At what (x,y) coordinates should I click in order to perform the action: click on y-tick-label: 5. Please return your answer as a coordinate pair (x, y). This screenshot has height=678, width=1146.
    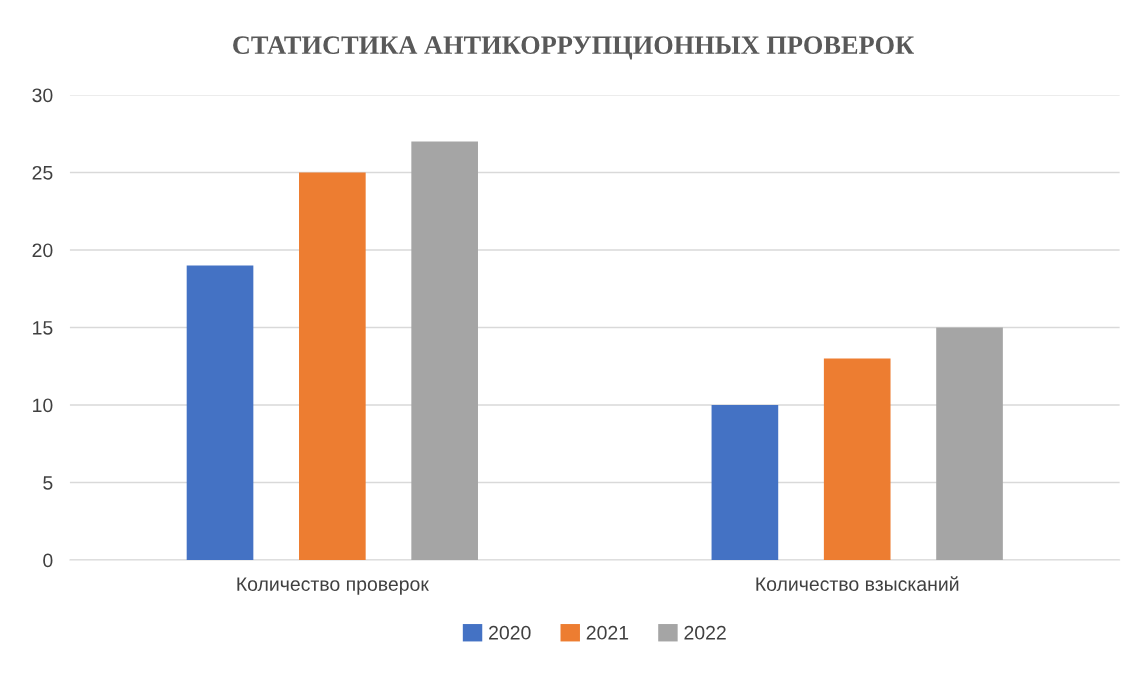
    Looking at the image, I should click on (48, 483).